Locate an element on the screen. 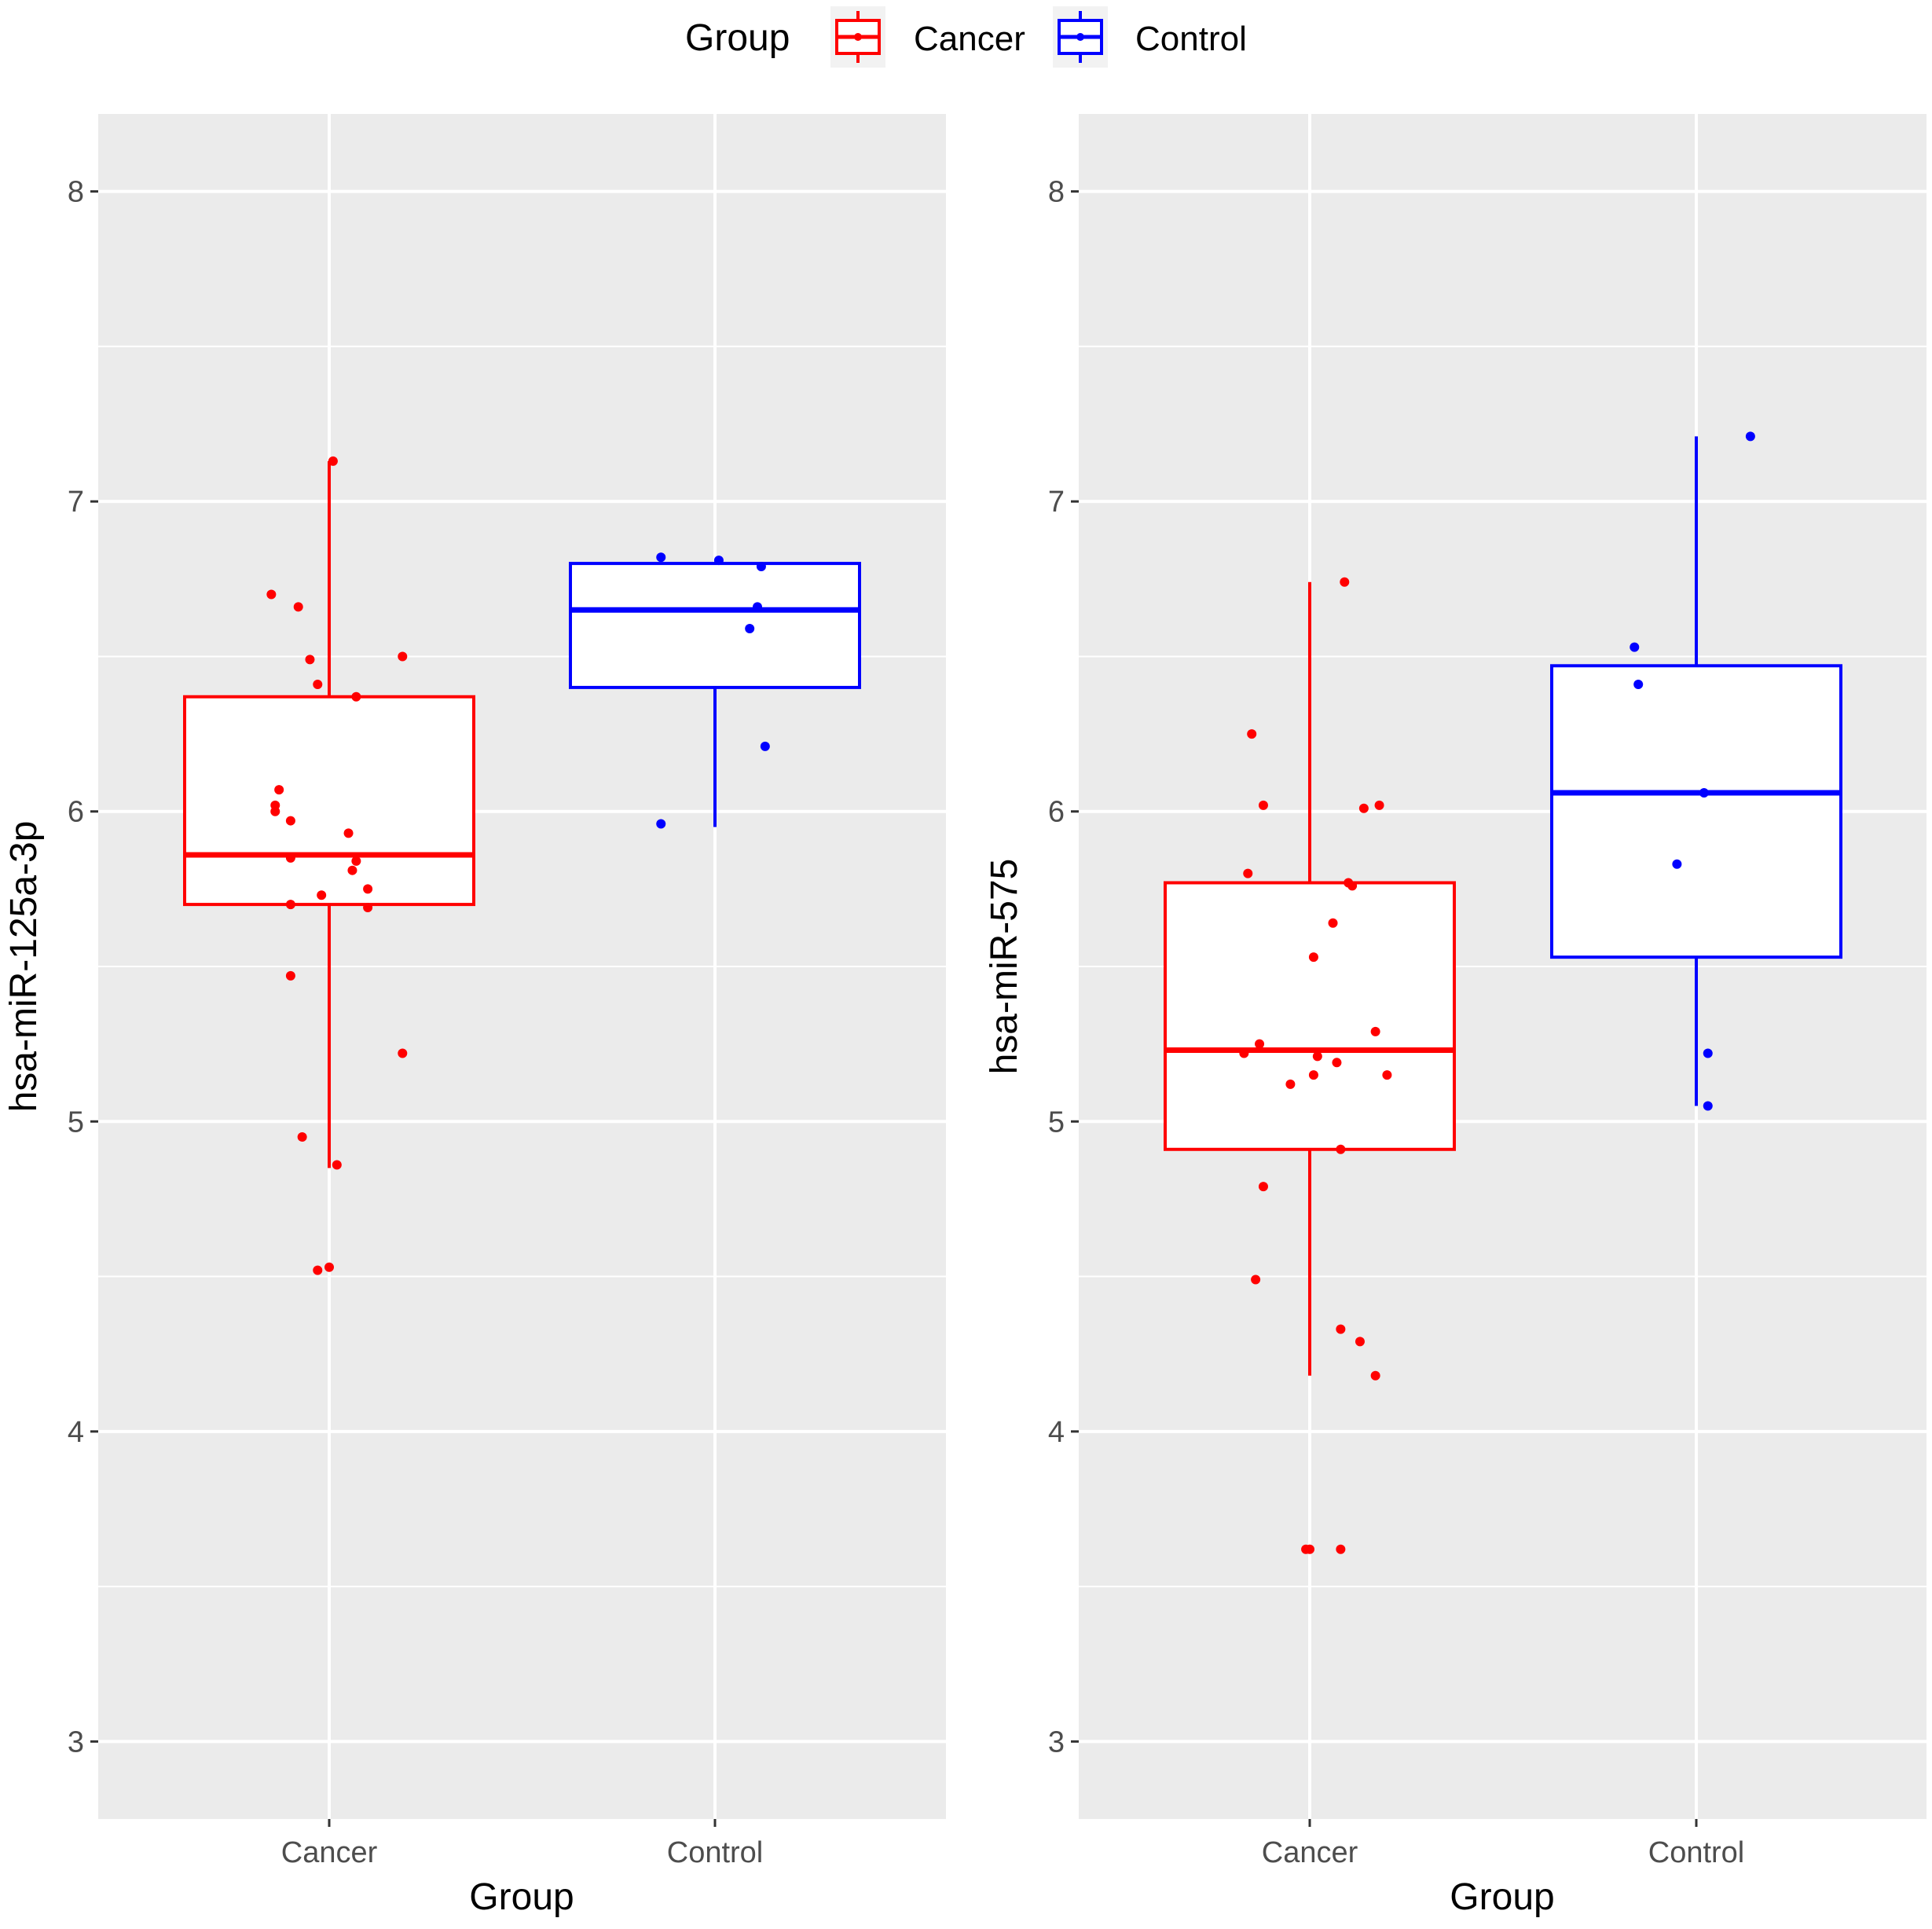 The image size is (1932, 1929). legend-title: Group is located at coordinates (738, 38).